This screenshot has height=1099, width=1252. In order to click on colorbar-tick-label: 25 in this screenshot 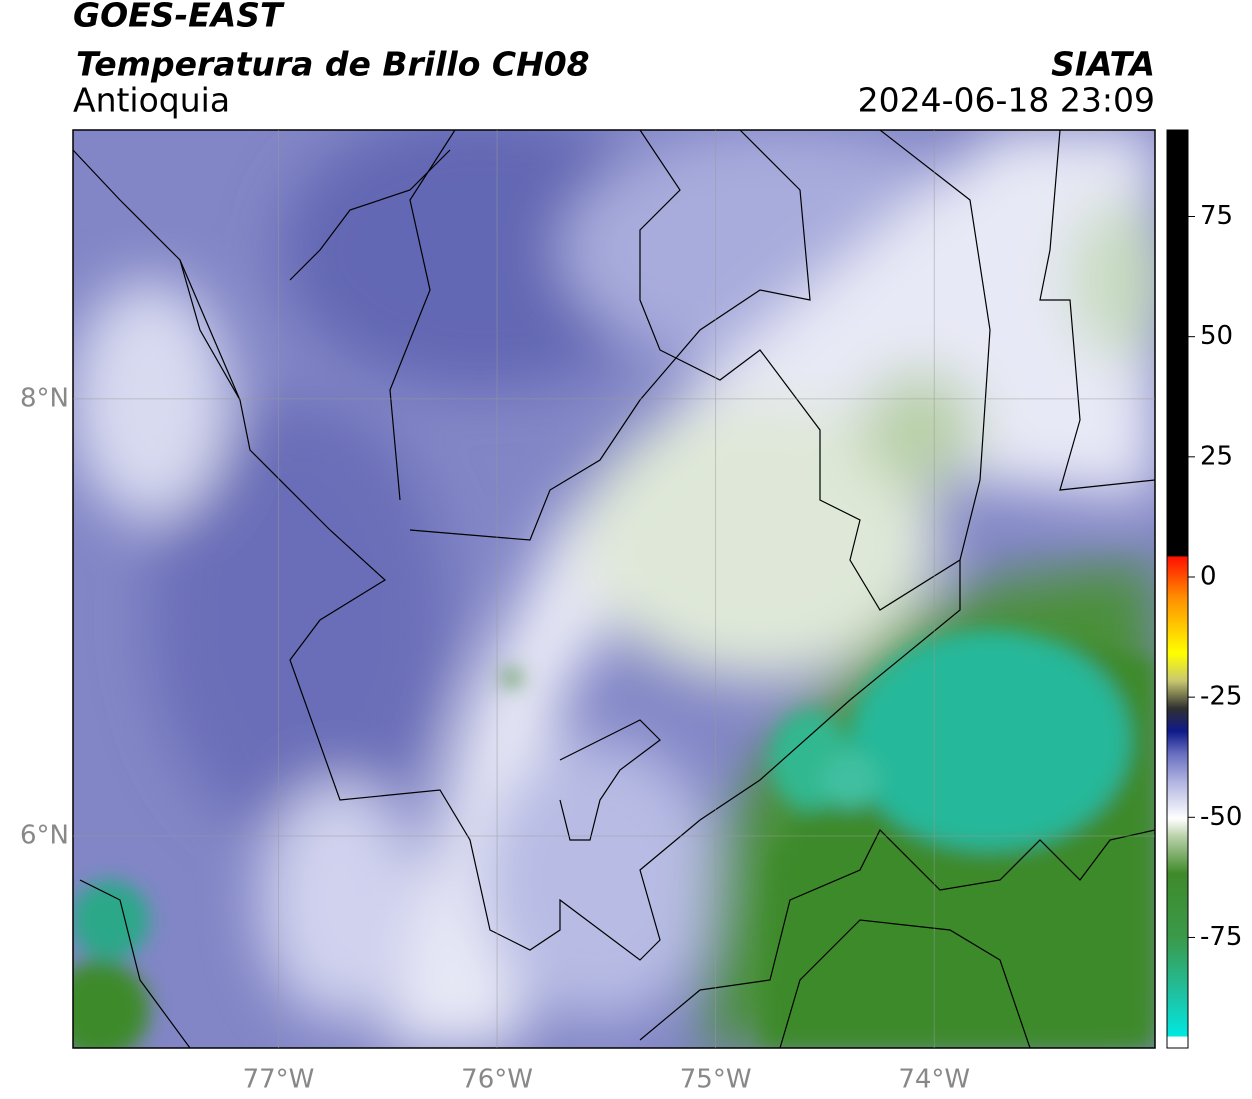, I will do `click(1216, 456)`.